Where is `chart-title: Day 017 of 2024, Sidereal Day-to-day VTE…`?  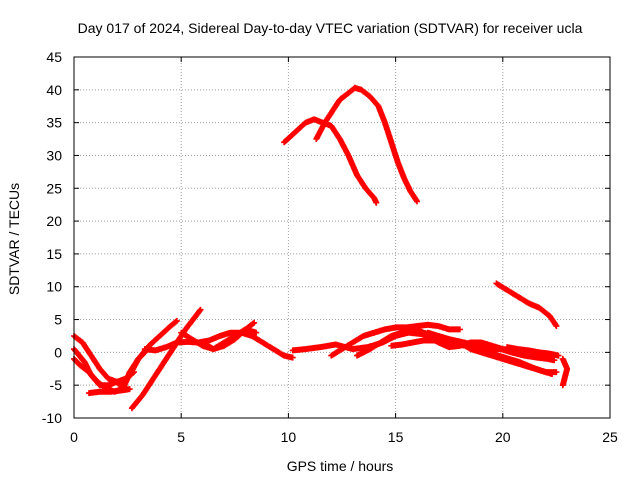
chart-title: Day 017 of 2024, Sidereal Day-to-day VTE… is located at coordinates (330, 28).